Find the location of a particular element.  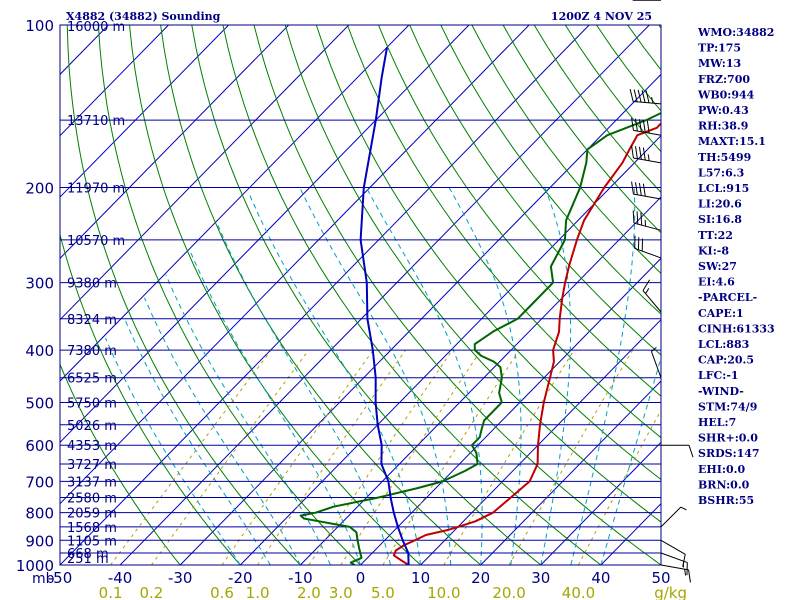

height-label: 1568 m is located at coordinates (92, 528).